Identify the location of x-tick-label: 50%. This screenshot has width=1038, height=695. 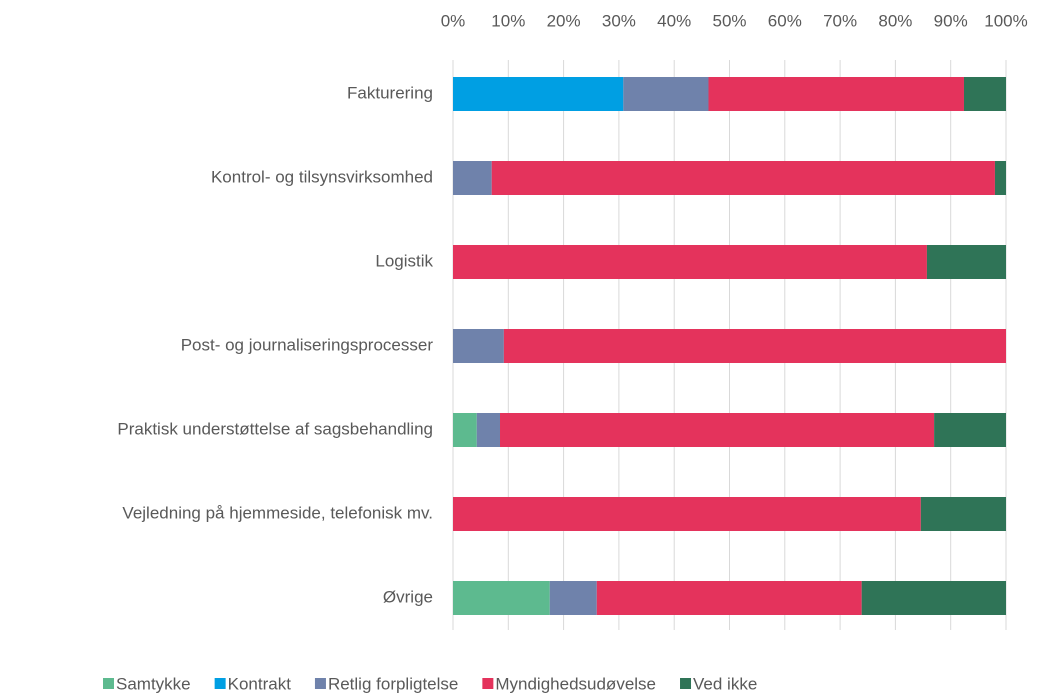
(729, 20).